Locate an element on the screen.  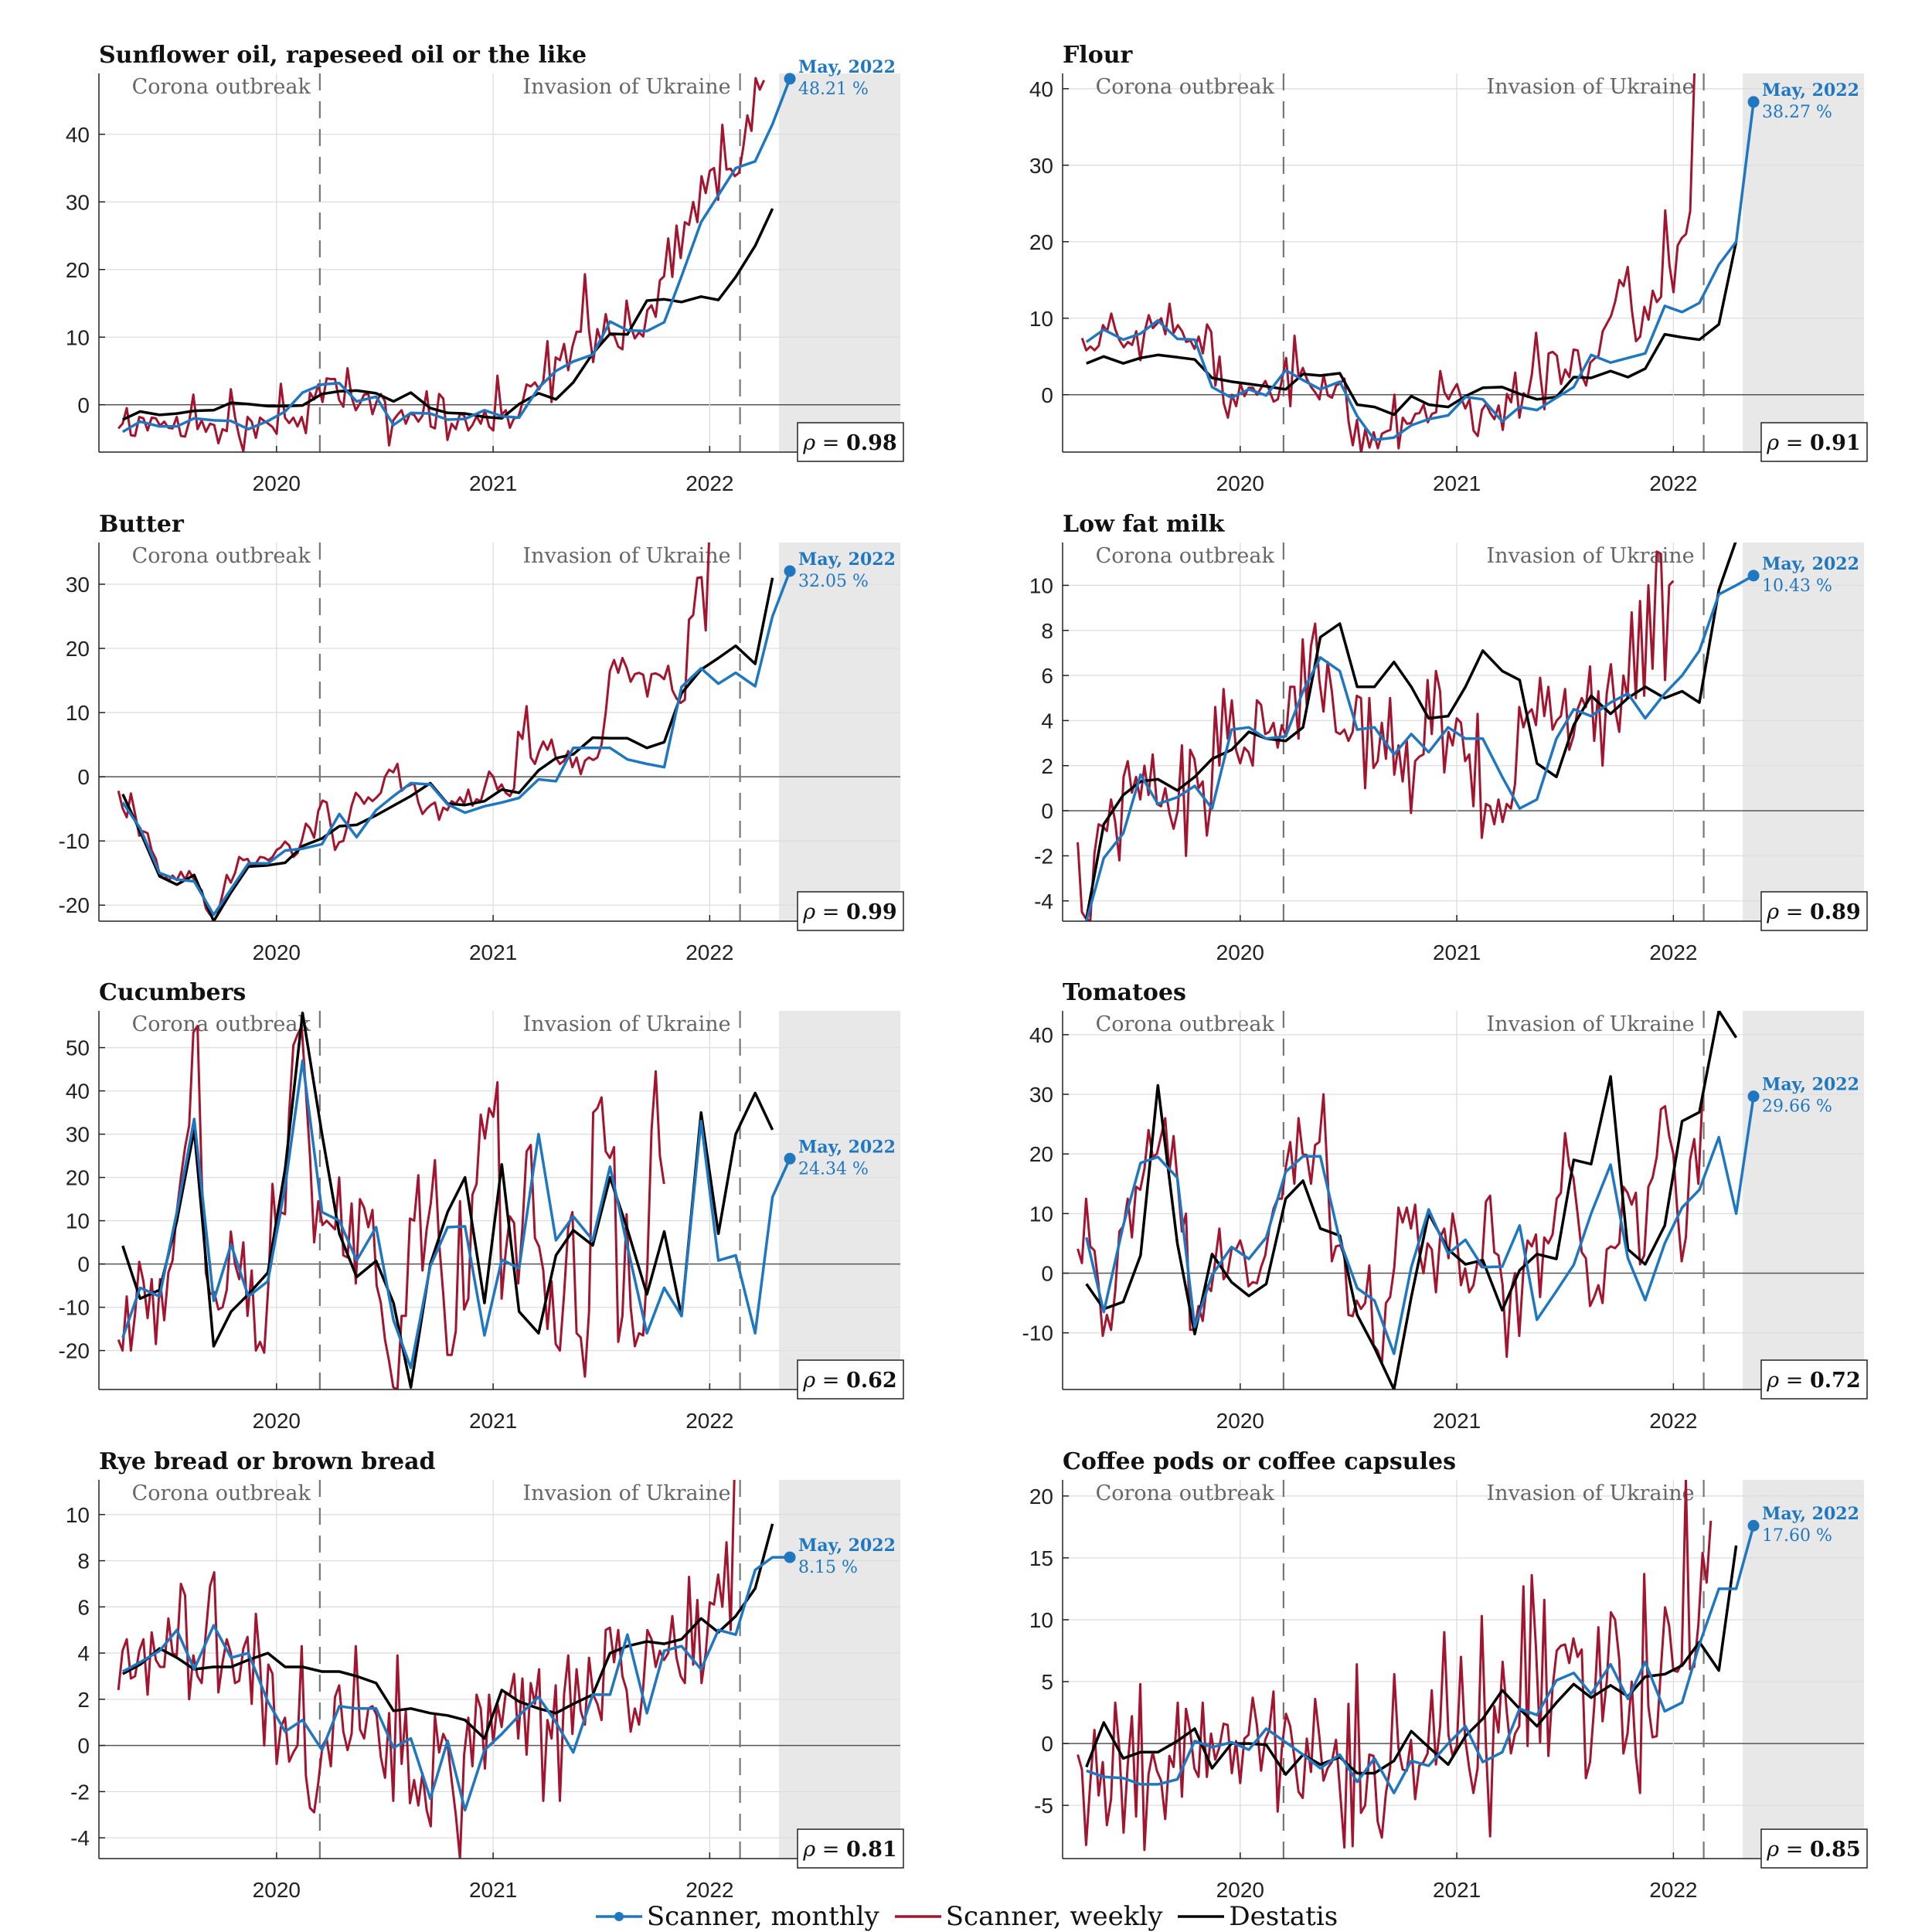
y-tick-label: -4 is located at coordinates (1043, 901).